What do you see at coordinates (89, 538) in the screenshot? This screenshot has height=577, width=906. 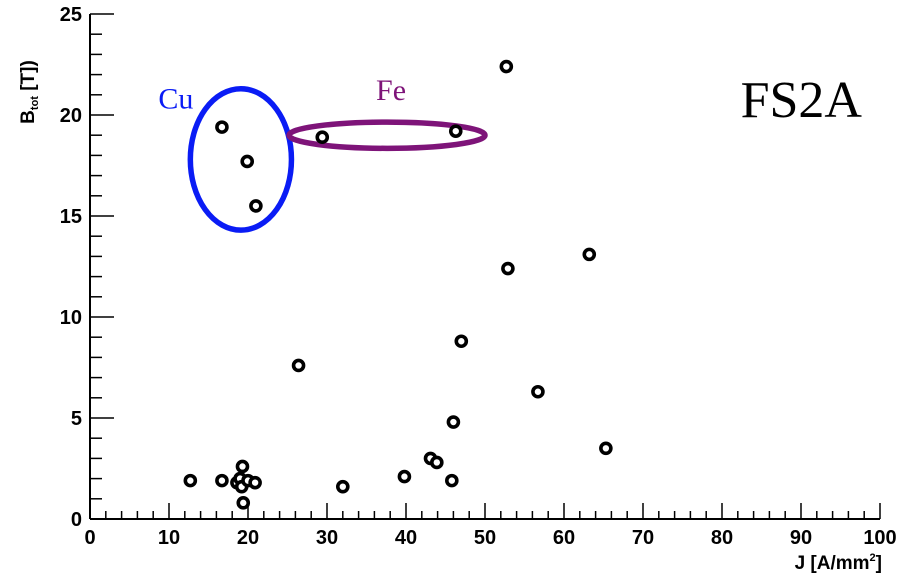 I see `x-tick-label: 0` at bounding box center [89, 538].